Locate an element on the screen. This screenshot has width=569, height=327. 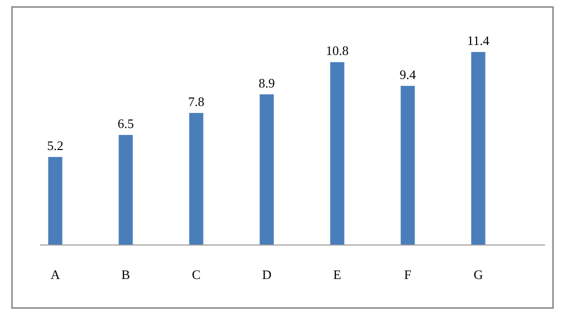
x-tick-label: D is located at coordinates (267, 274).